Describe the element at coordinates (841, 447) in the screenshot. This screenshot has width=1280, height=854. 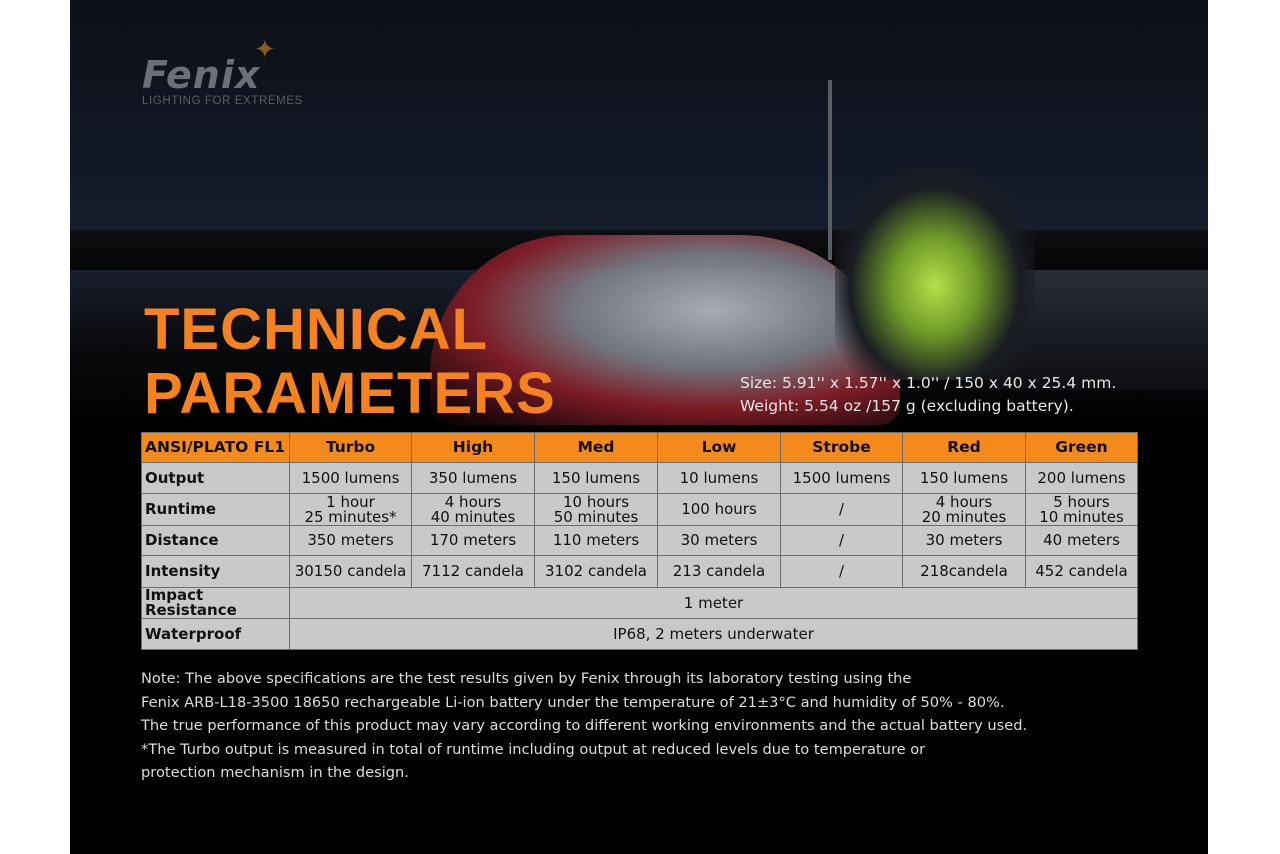
I see `header-mode: Strobe` at that location.